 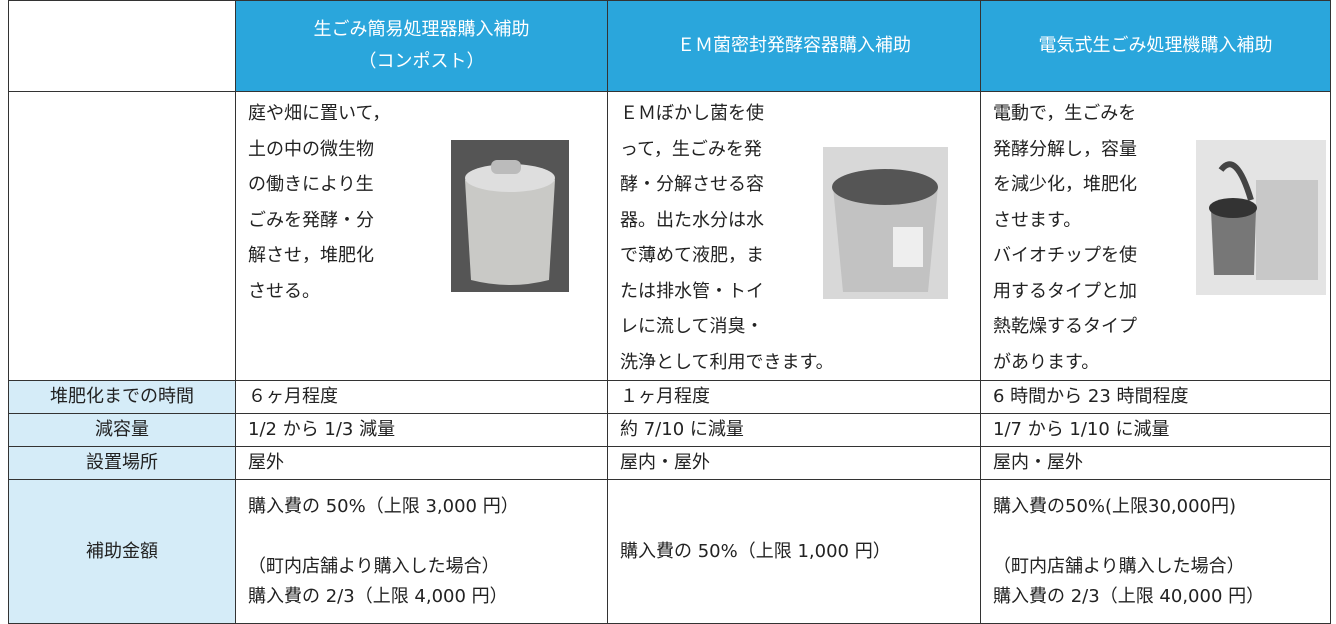 What do you see at coordinates (378, 596) in the screenshot?
I see `text-line: 購入費の 2/3（上限 4,000 円）` at bounding box center [378, 596].